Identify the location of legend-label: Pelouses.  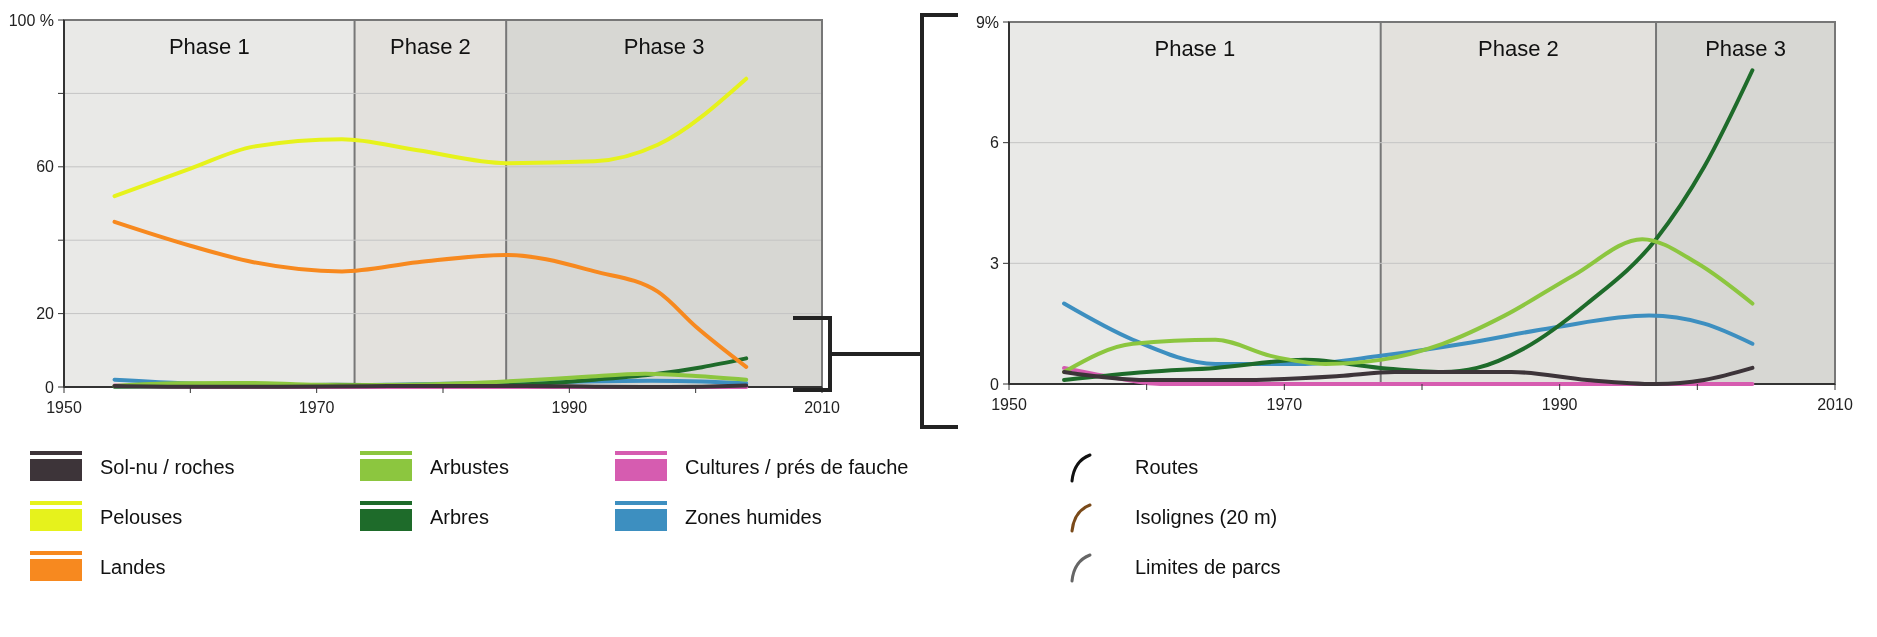
(141, 517).